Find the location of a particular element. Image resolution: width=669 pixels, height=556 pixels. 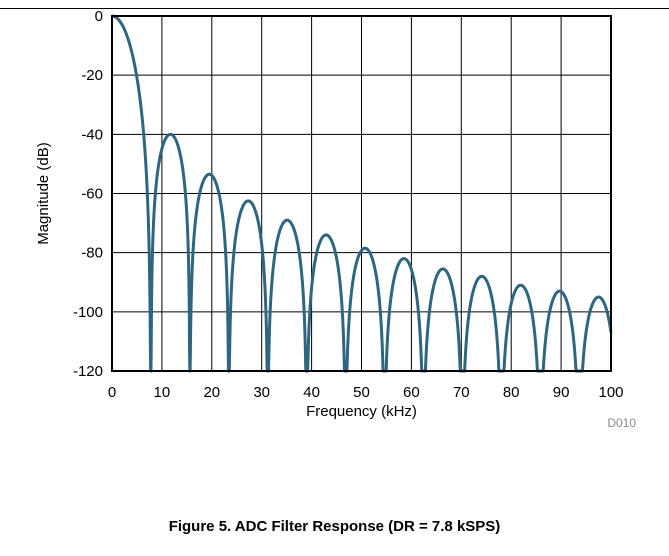

x-tick-label: 60 is located at coordinates (411, 392).